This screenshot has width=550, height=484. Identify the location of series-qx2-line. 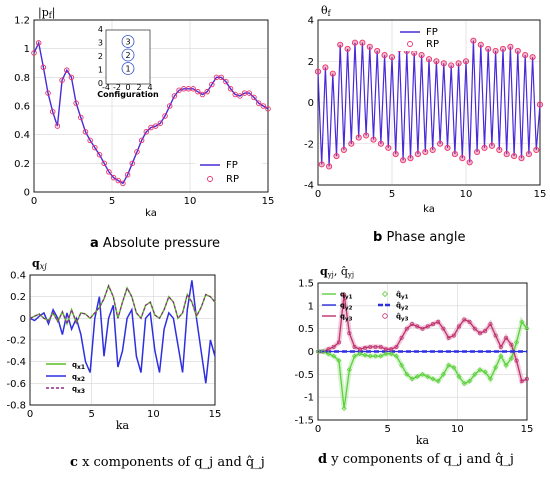
(122, 332).